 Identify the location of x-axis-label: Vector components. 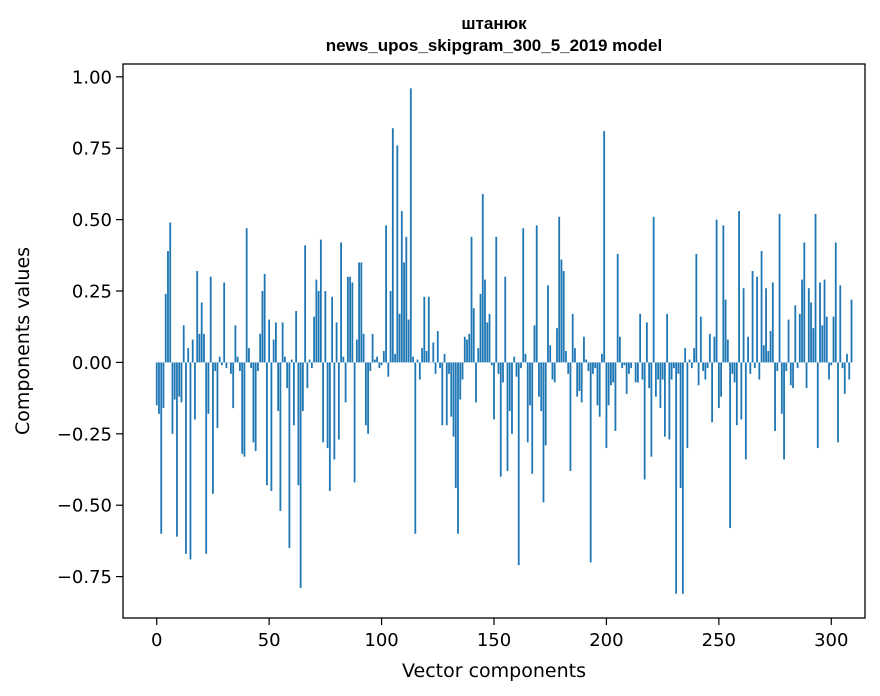
(494, 671).